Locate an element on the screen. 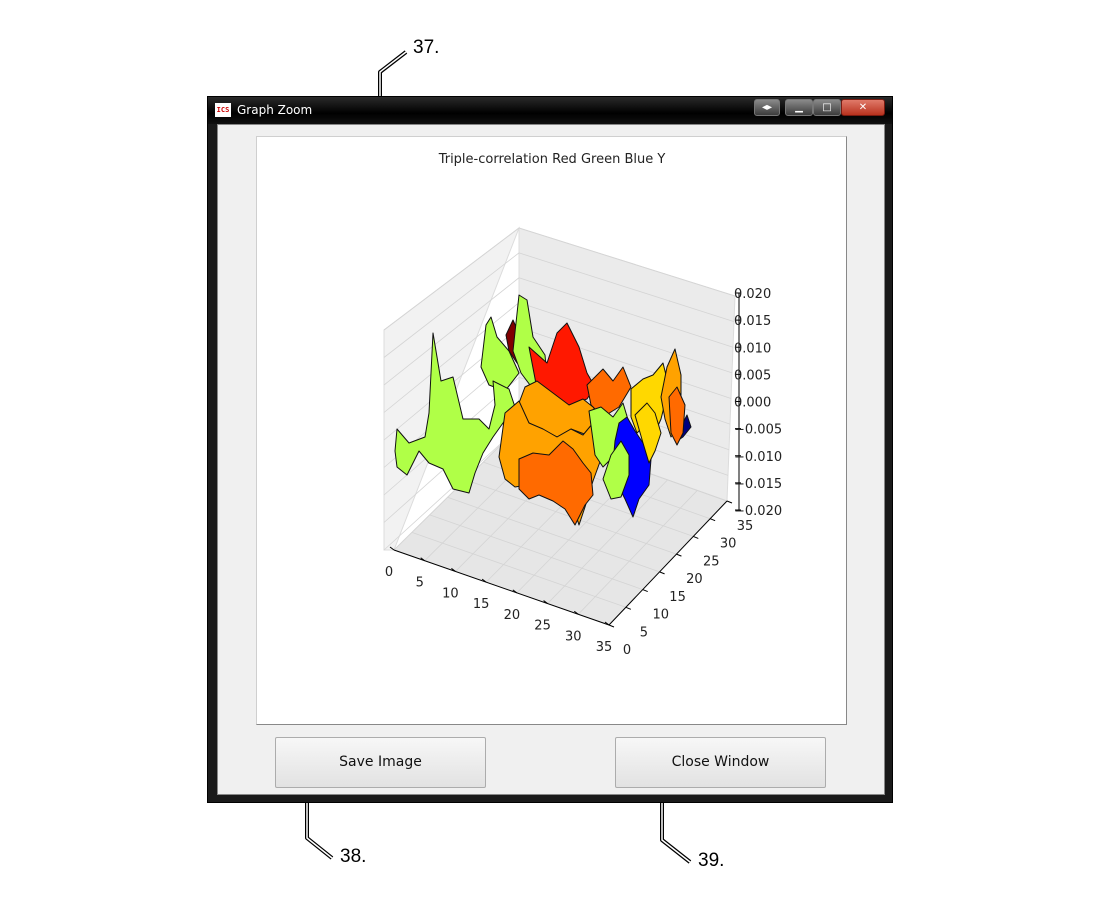 This screenshot has height=900, width=1100. resize-arrows-icon: ◂▸ is located at coordinates (767, 107).